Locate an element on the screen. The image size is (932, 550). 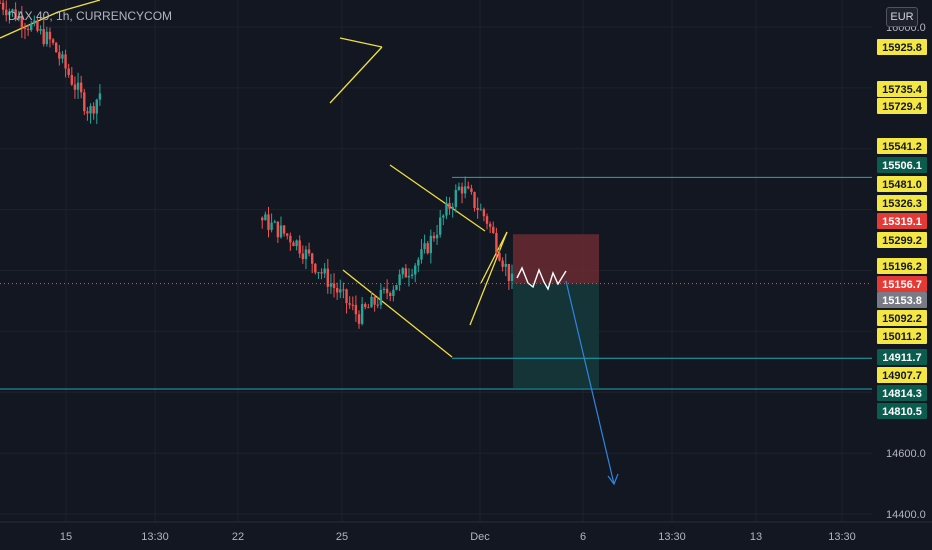
price-label-text: 15319.1 is located at coordinates (902, 222).